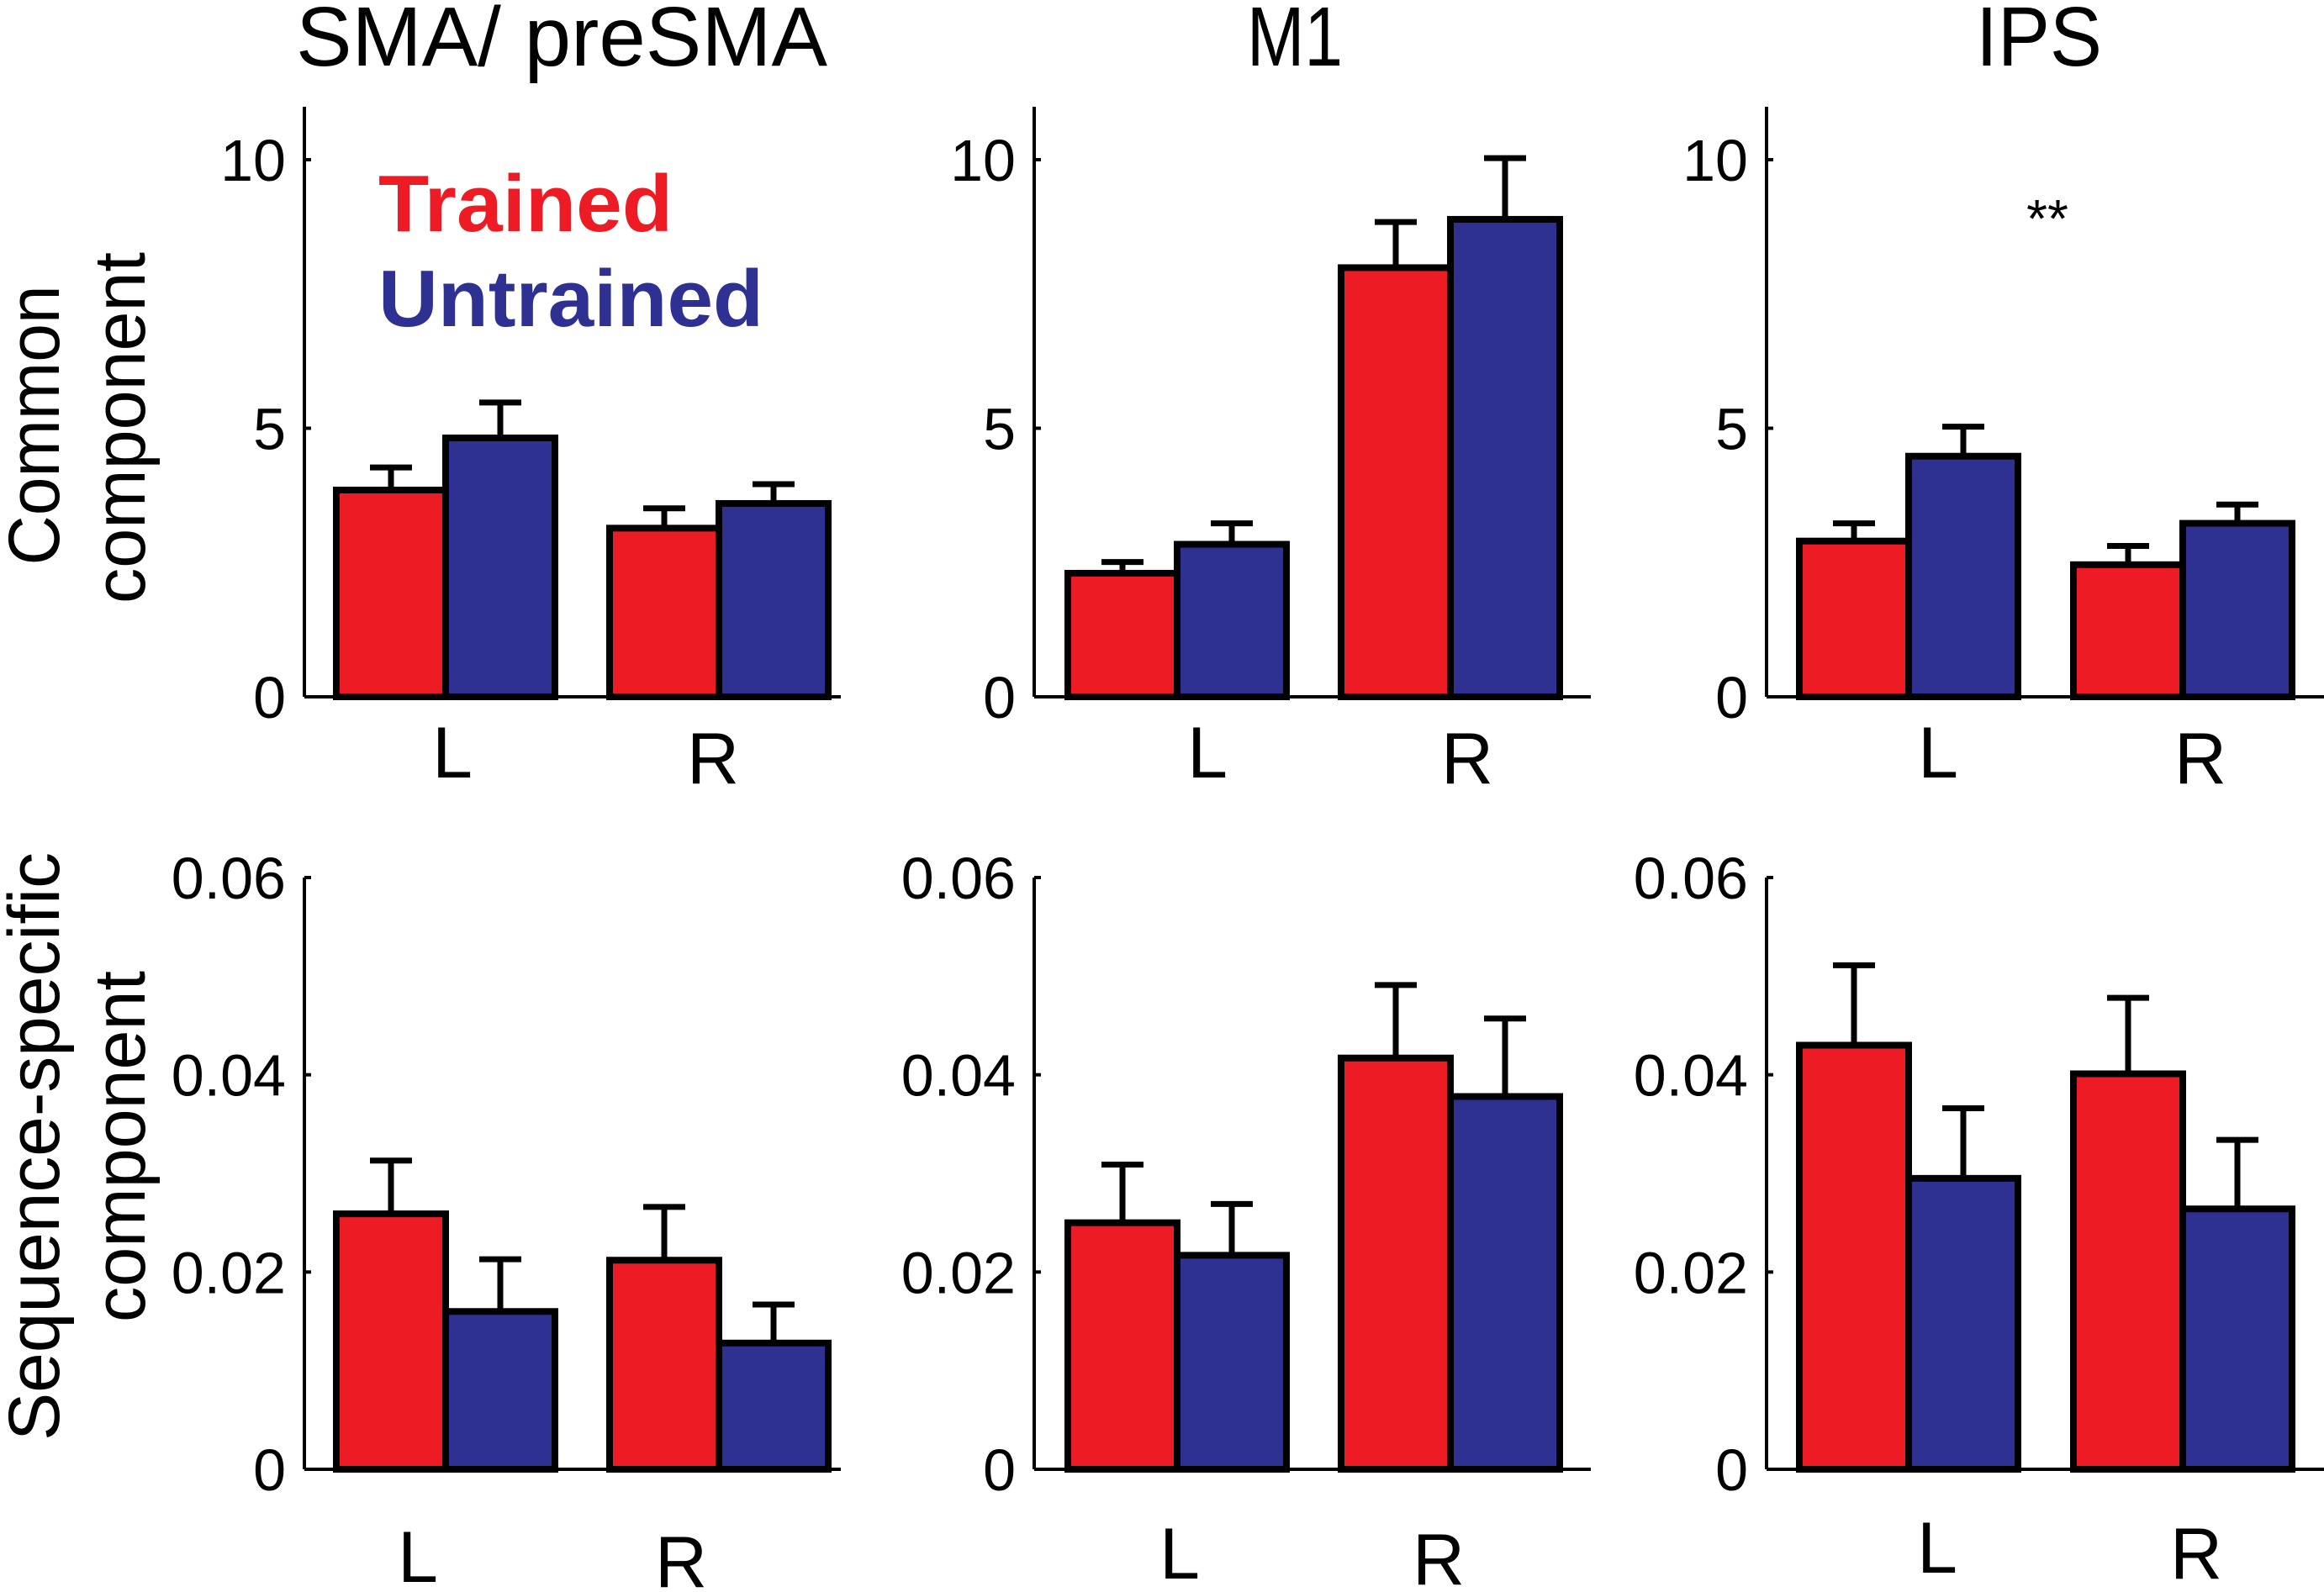 The width and height of the screenshot is (2324, 1592). What do you see at coordinates (37, 1146) in the screenshot?
I see `row-label-bottom-line1: Sequence-specific` at bounding box center [37, 1146].